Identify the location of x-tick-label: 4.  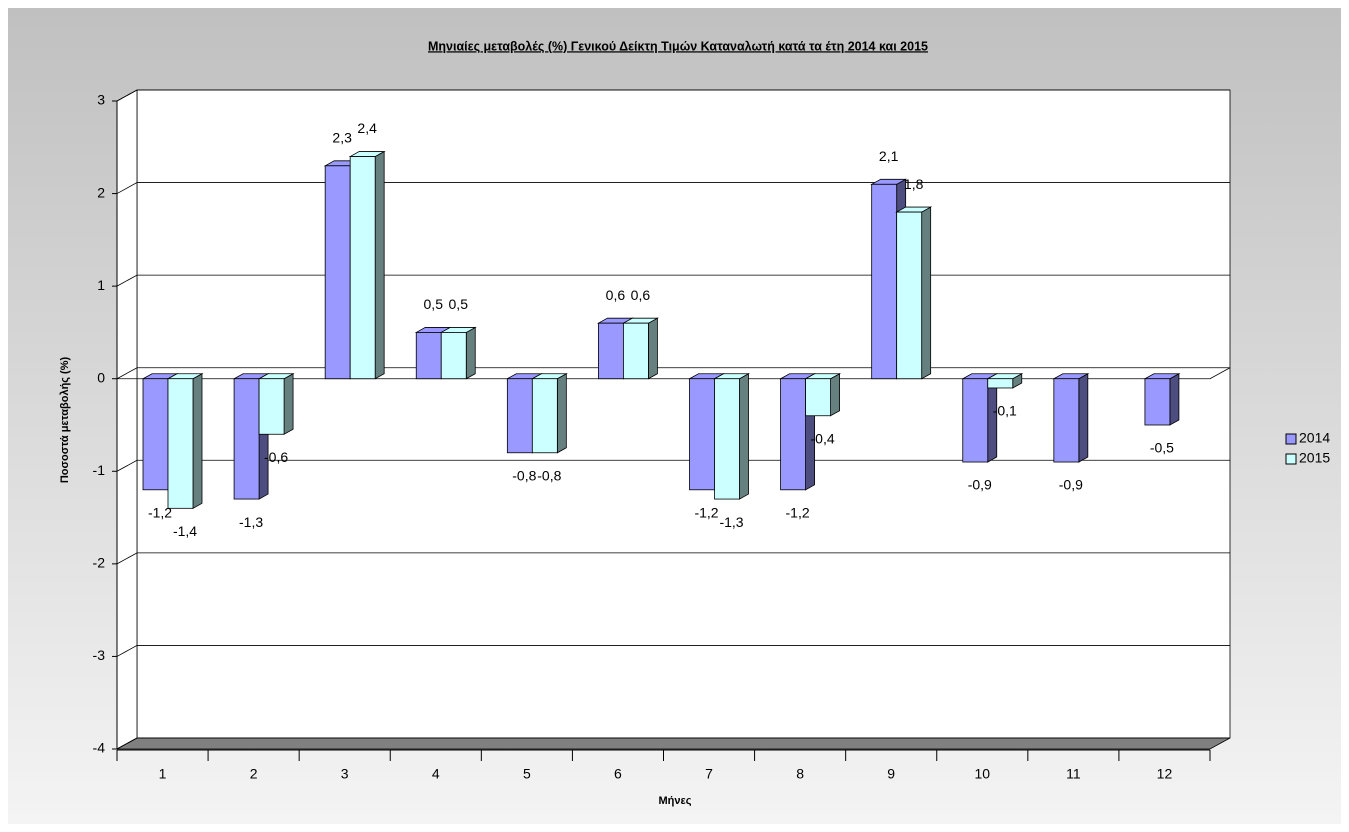
(436, 774).